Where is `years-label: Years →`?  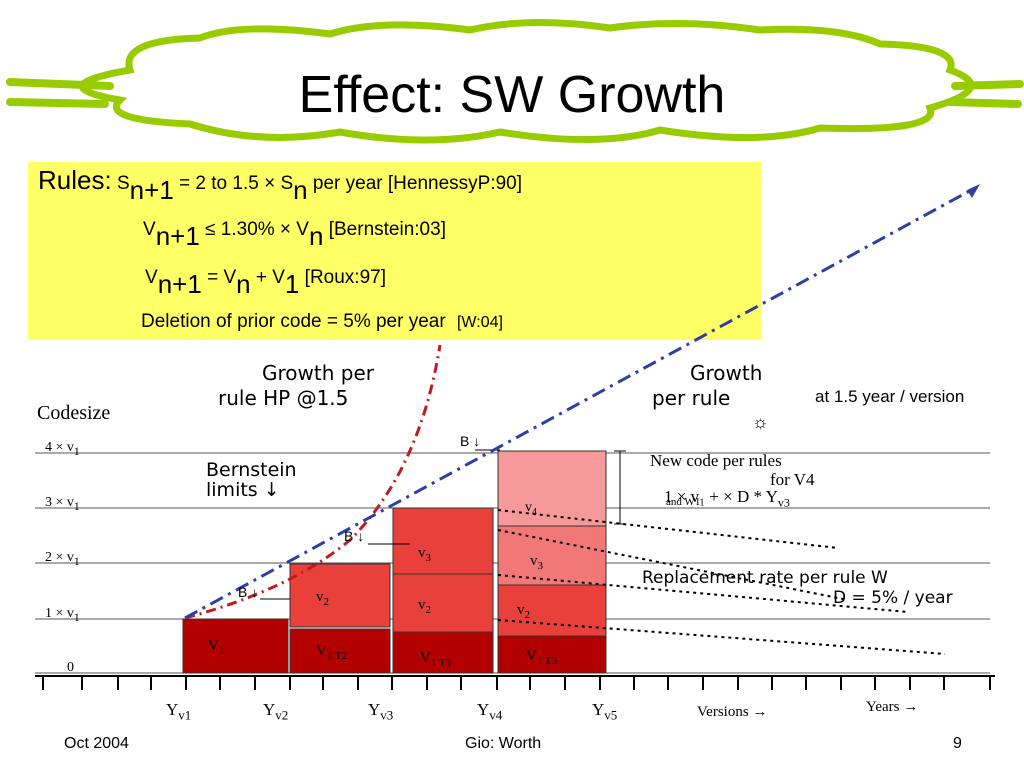 years-label: Years → is located at coordinates (892, 707).